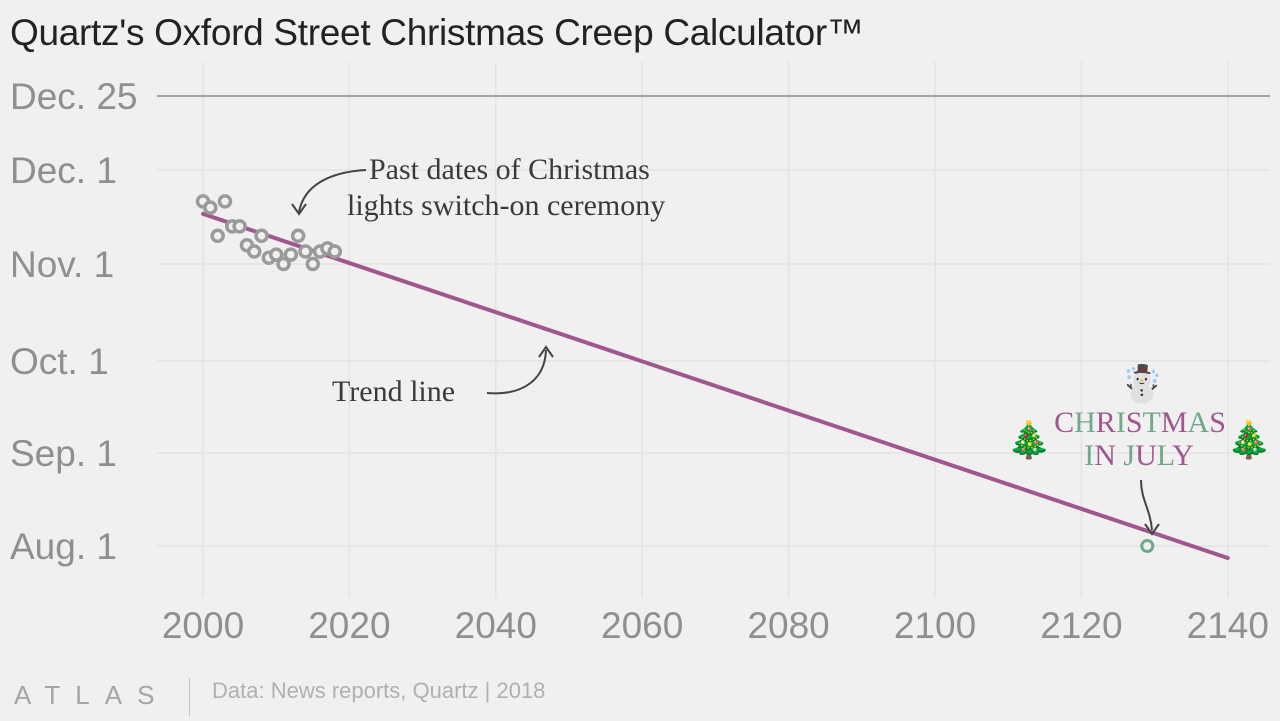 This screenshot has height=721, width=1280. Describe the element at coordinates (299, 209) in the screenshot. I see `annotation-arrowhead-past-dates` at that location.